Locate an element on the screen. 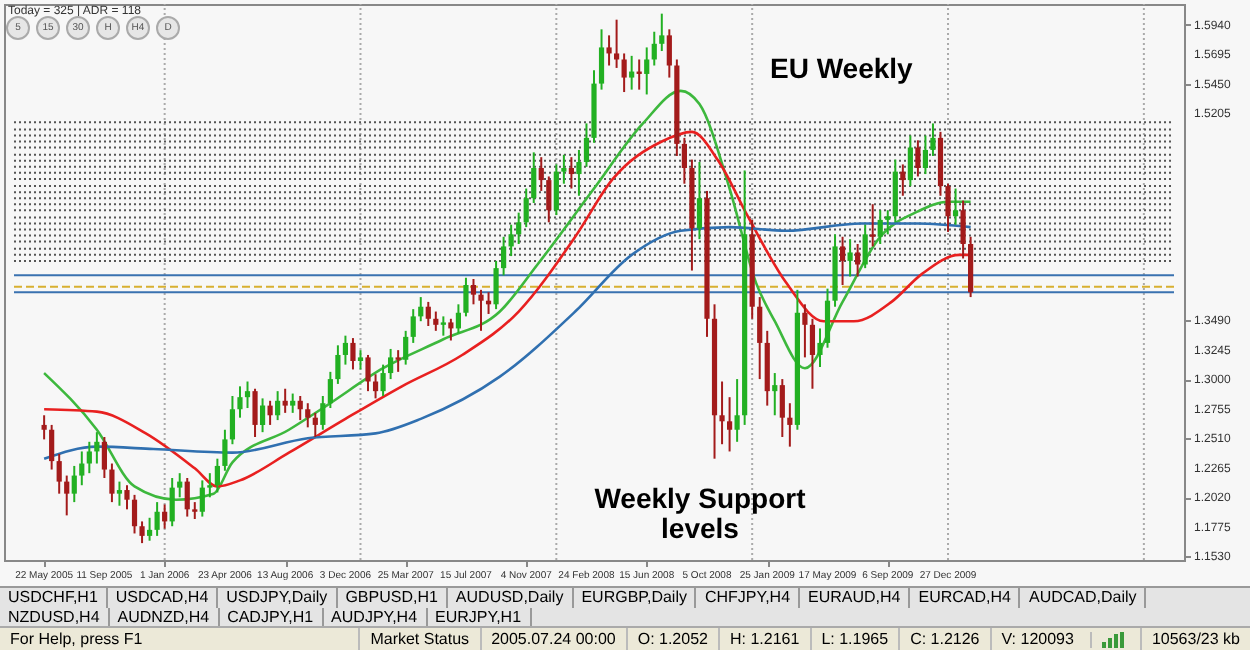 This screenshot has width=1250, height=650. text: L: 1.1965 is located at coordinates (854, 639).